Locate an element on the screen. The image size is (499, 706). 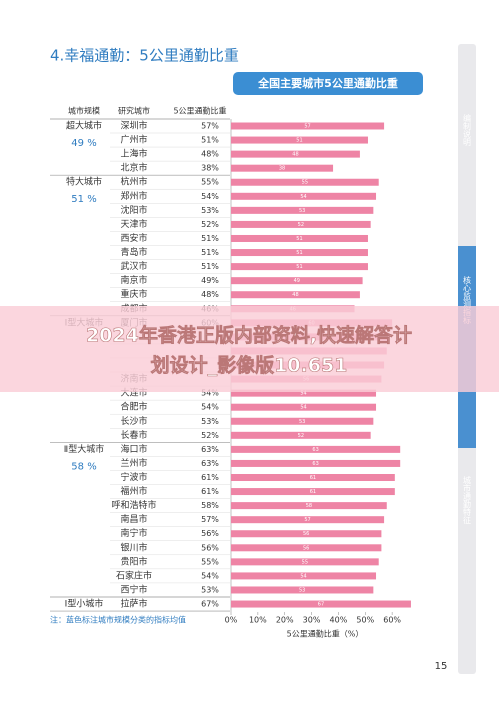
city-label: 南京市 is located at coordinates (133, 280).